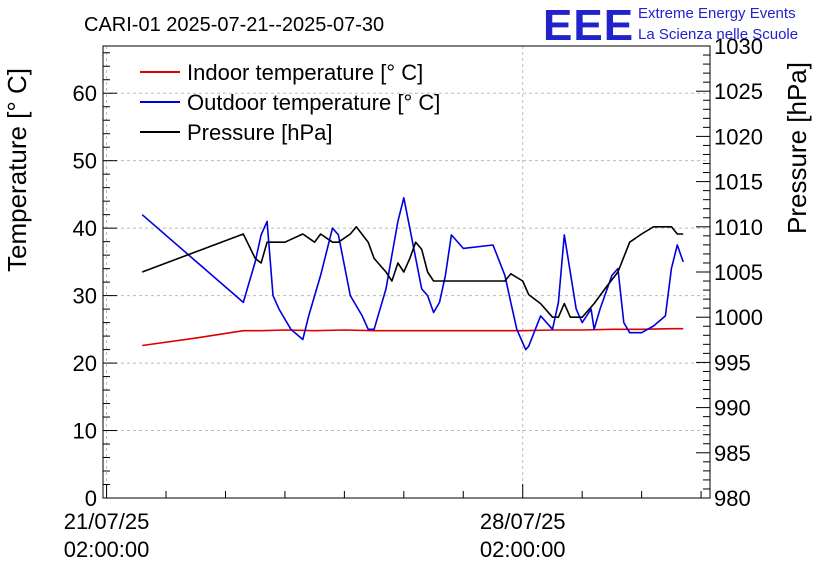 The height and width of the screenshot is (572, 836). What do you see at coordinates (732, 362) in the screenshot?
I see `y-tick-label-right: 995` at bounding box center [732, 362].